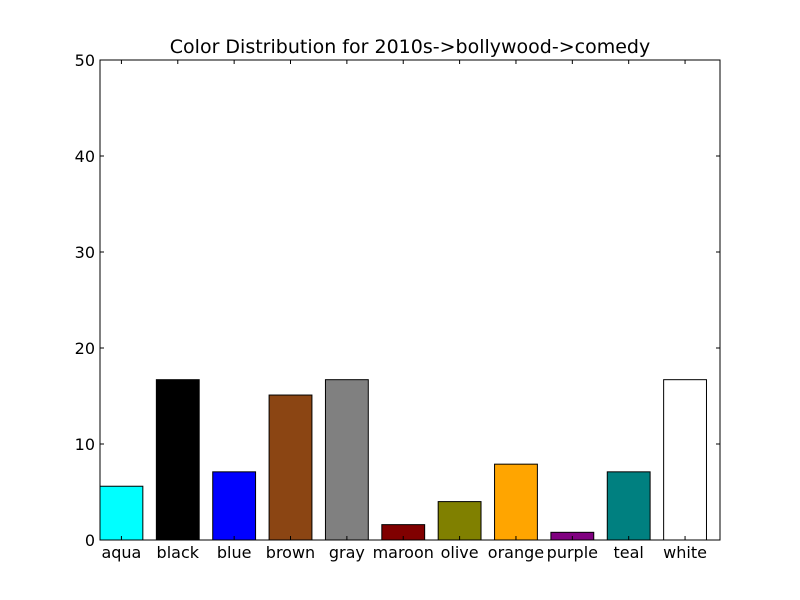 This screenshot has height=600, width=800. What do you see at coordinates (403, 552) in the screenshot?
I see `x-tick-label-maroon: maroon` at bounding box center [403, 552].